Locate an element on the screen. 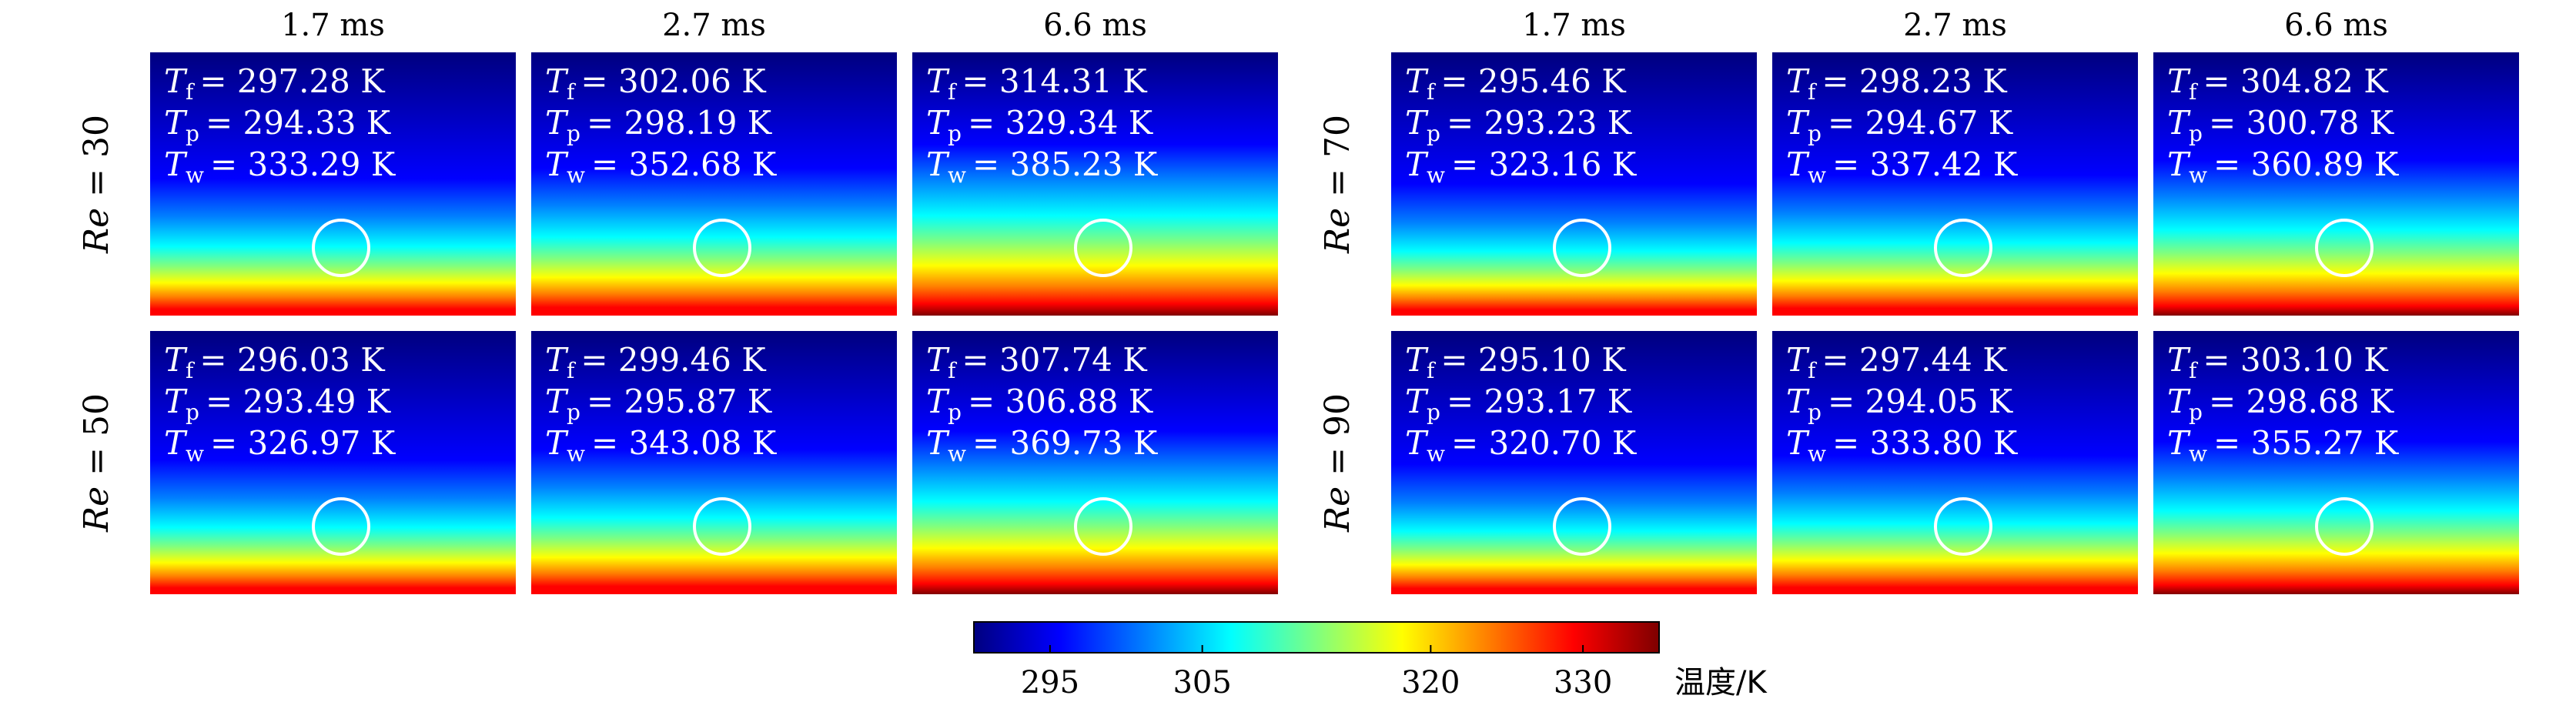 Image resolution: width=2576 pixels, height=712 pixels. wall-temperature-label: Tw = 385.23 K is located at coordinates (1042, 167).